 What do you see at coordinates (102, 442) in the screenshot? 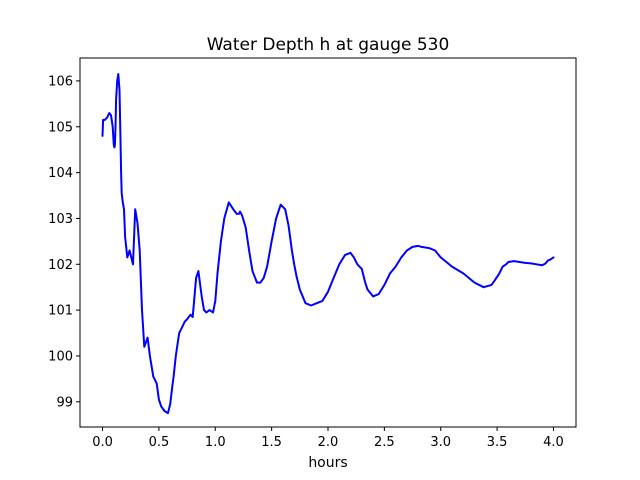
I see `x-tick-label: 0.0` at bounding box center [102, 442].